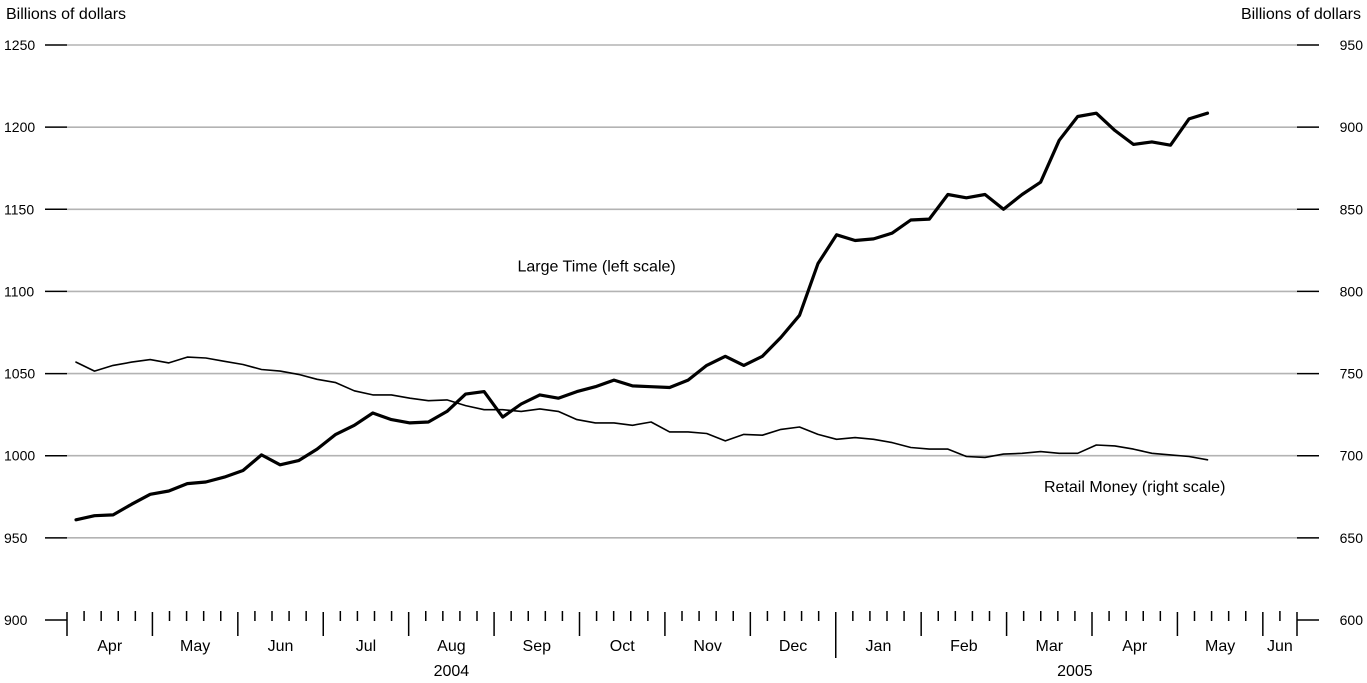 The image size is (1367, 683). What do you see at coordinates (707, 646) in the screenshot?
I see `month-label: Nov` at bounding box center [707, 646].